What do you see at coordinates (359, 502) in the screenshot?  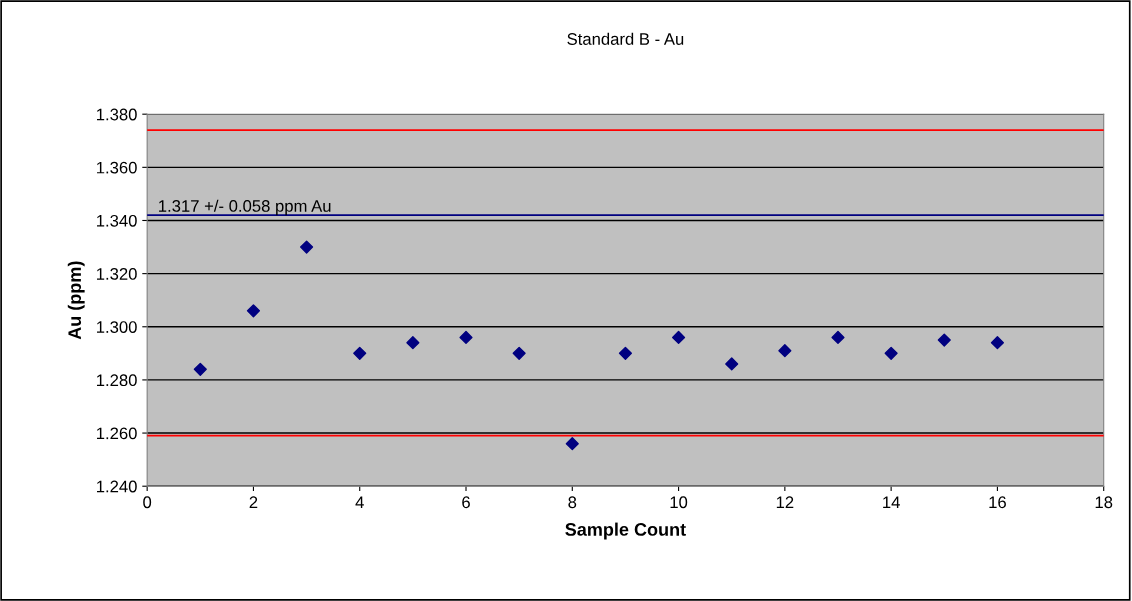 I see `x-tick-label: 4` at bounding box center [359, 502].